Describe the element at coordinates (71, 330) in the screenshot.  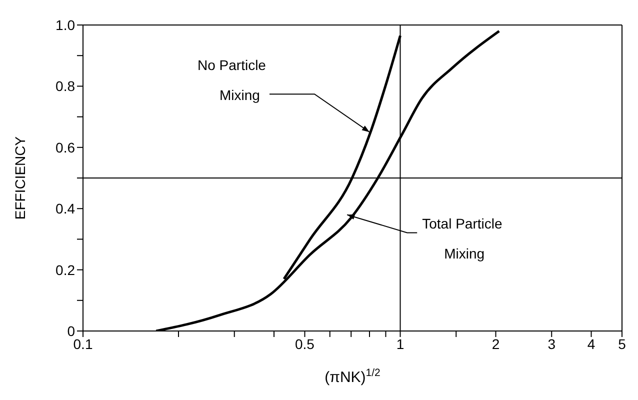
I see `y-tick-label: 0` at that location.